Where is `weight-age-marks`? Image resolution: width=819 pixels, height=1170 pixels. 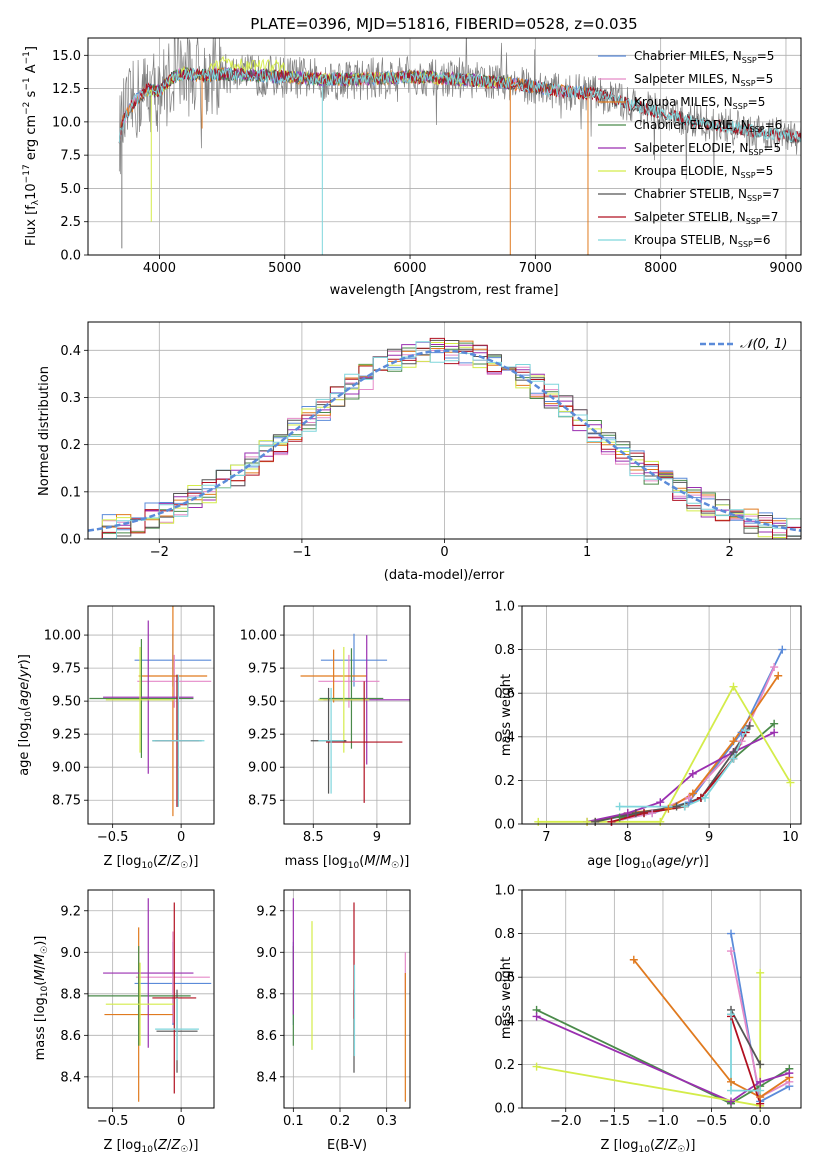
weight-age-marks is located at coordinates (665, 736).